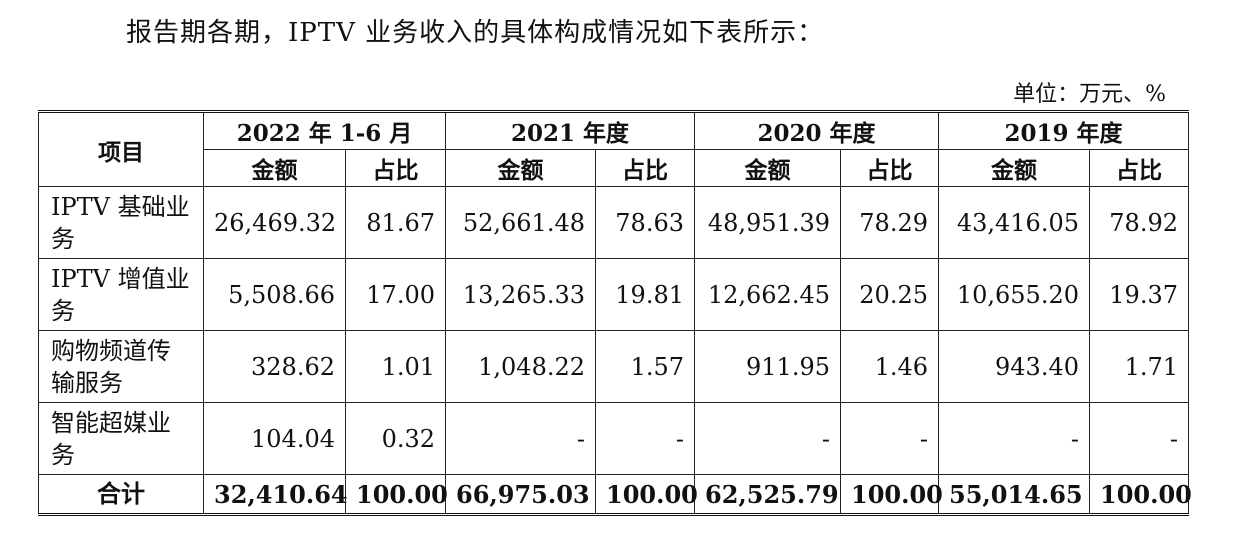 Image resolution: width=1238 pixels, height=542 pixels. I want to click on cell: 12,662.45, so click(767, 294).